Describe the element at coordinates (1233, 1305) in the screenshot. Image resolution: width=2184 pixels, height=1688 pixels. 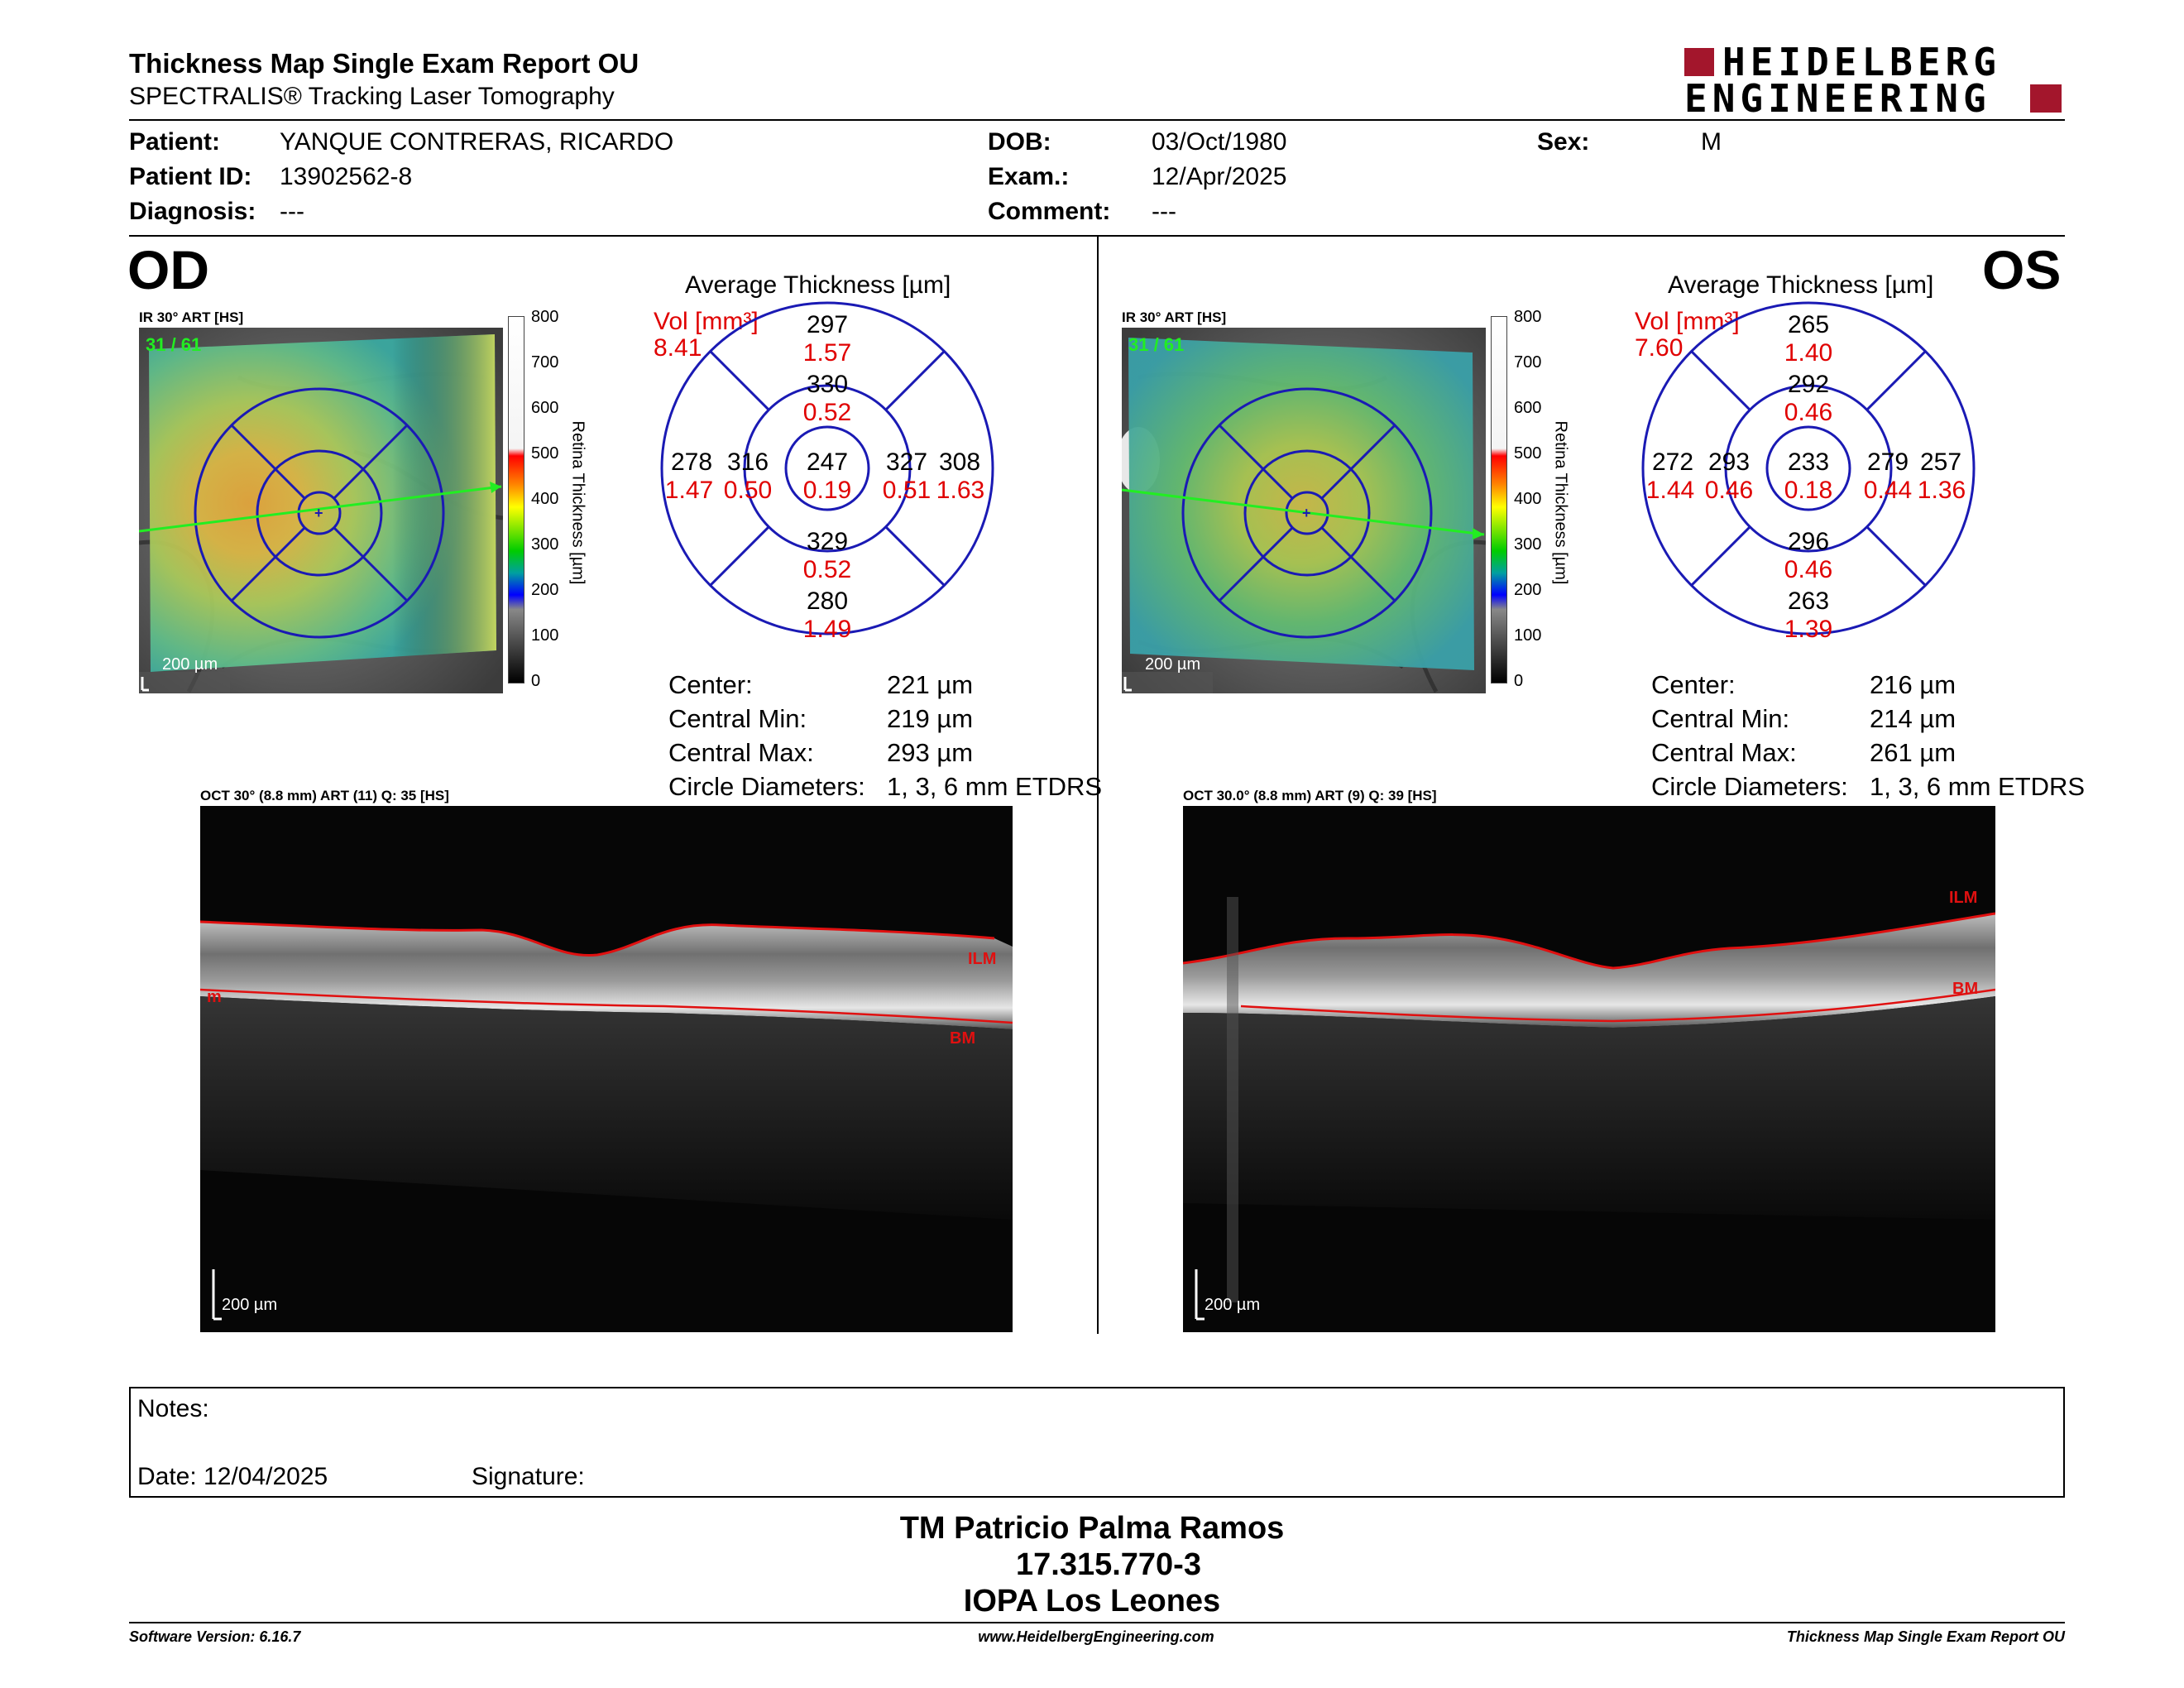
I see `os-oct-scale: 200 µm` at that location.